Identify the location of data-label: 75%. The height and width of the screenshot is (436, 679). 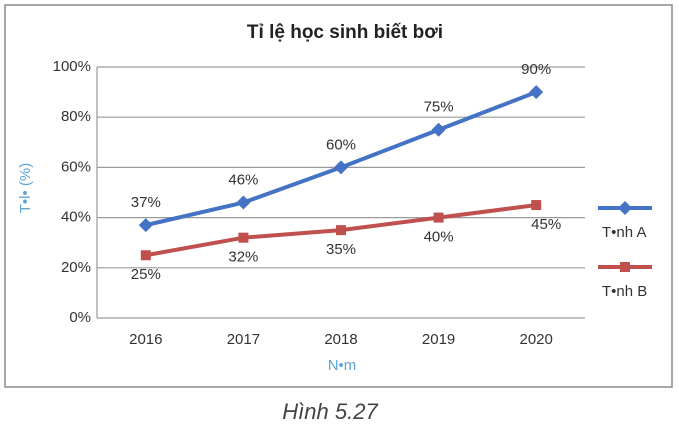
(439, 107).